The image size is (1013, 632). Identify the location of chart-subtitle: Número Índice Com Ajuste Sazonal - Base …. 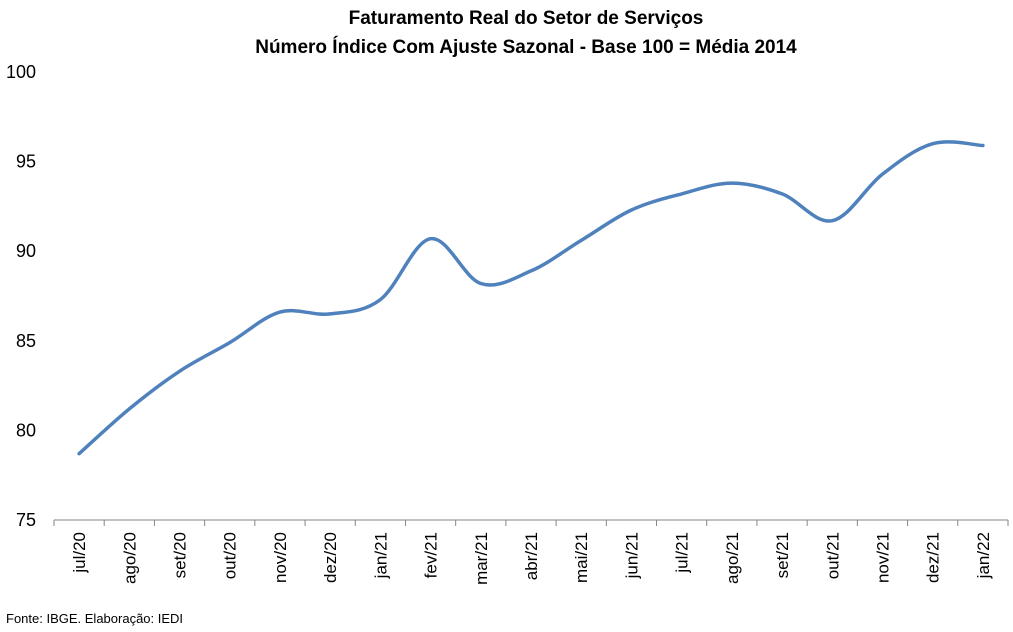
(526, 47).